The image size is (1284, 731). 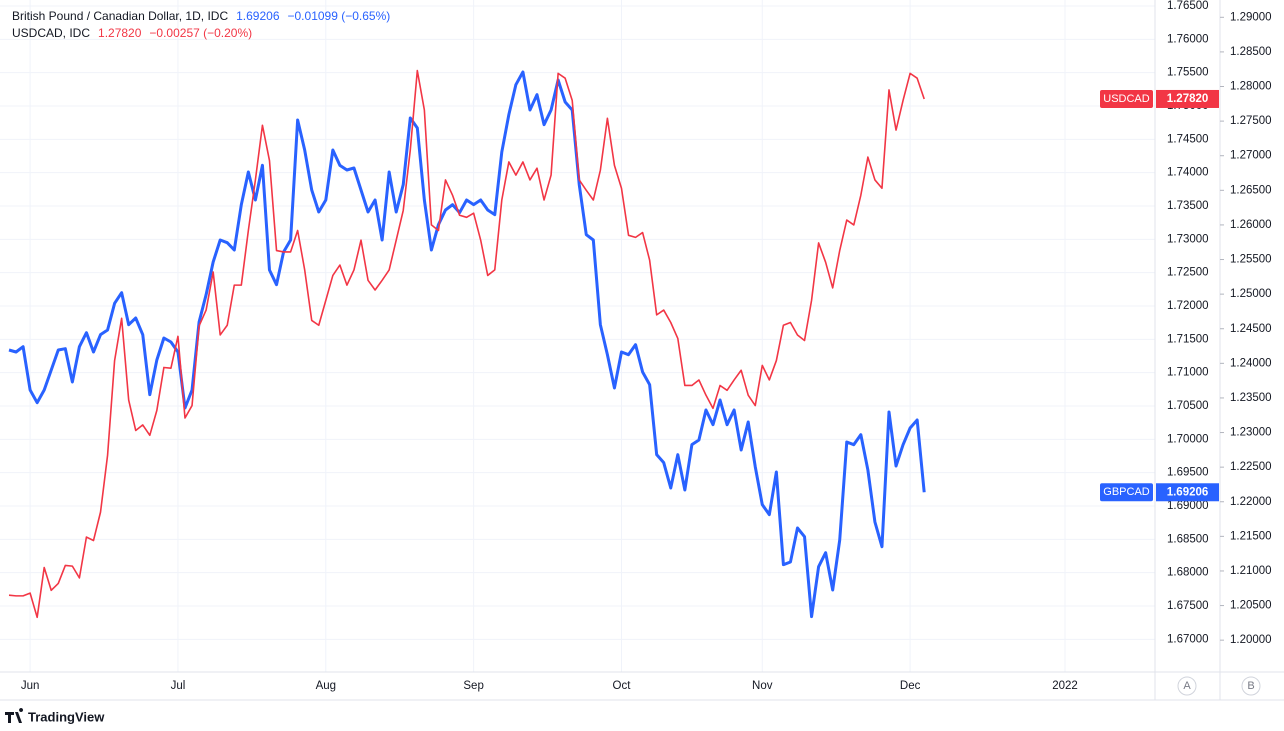 What do you see at coordinates (51, 33) in the screenshot?
I see `legend-title: USDCAD, IDC` at bounding box center [51, 33].